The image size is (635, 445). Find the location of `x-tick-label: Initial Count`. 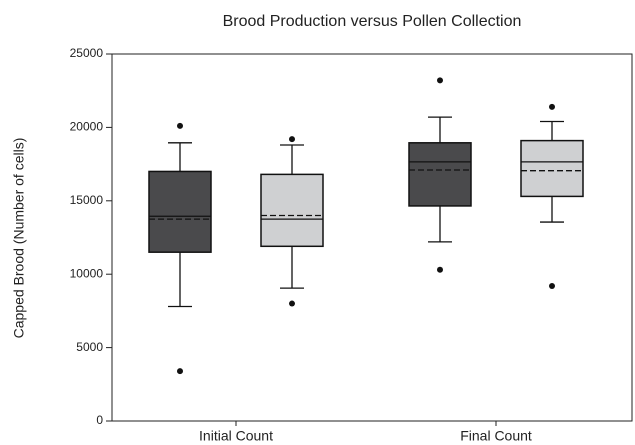

x-tick-label: Initial Count is located at coordinates (236, 436).